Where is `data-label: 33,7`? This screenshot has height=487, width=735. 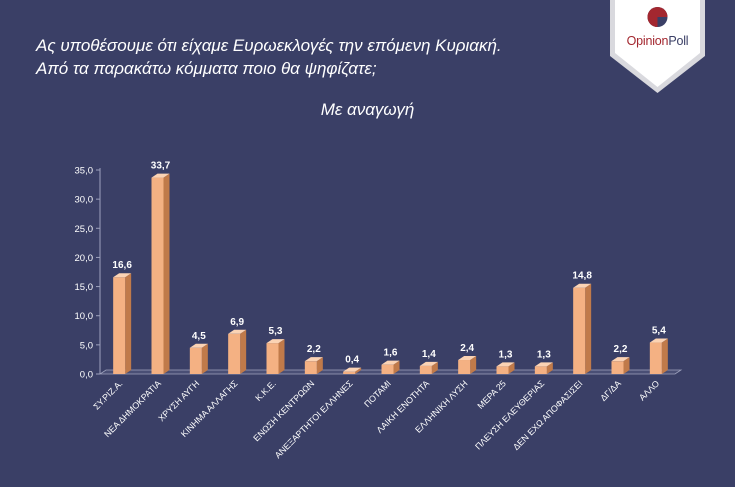
data-label: 33,7 is located at coordinates (161, 166).